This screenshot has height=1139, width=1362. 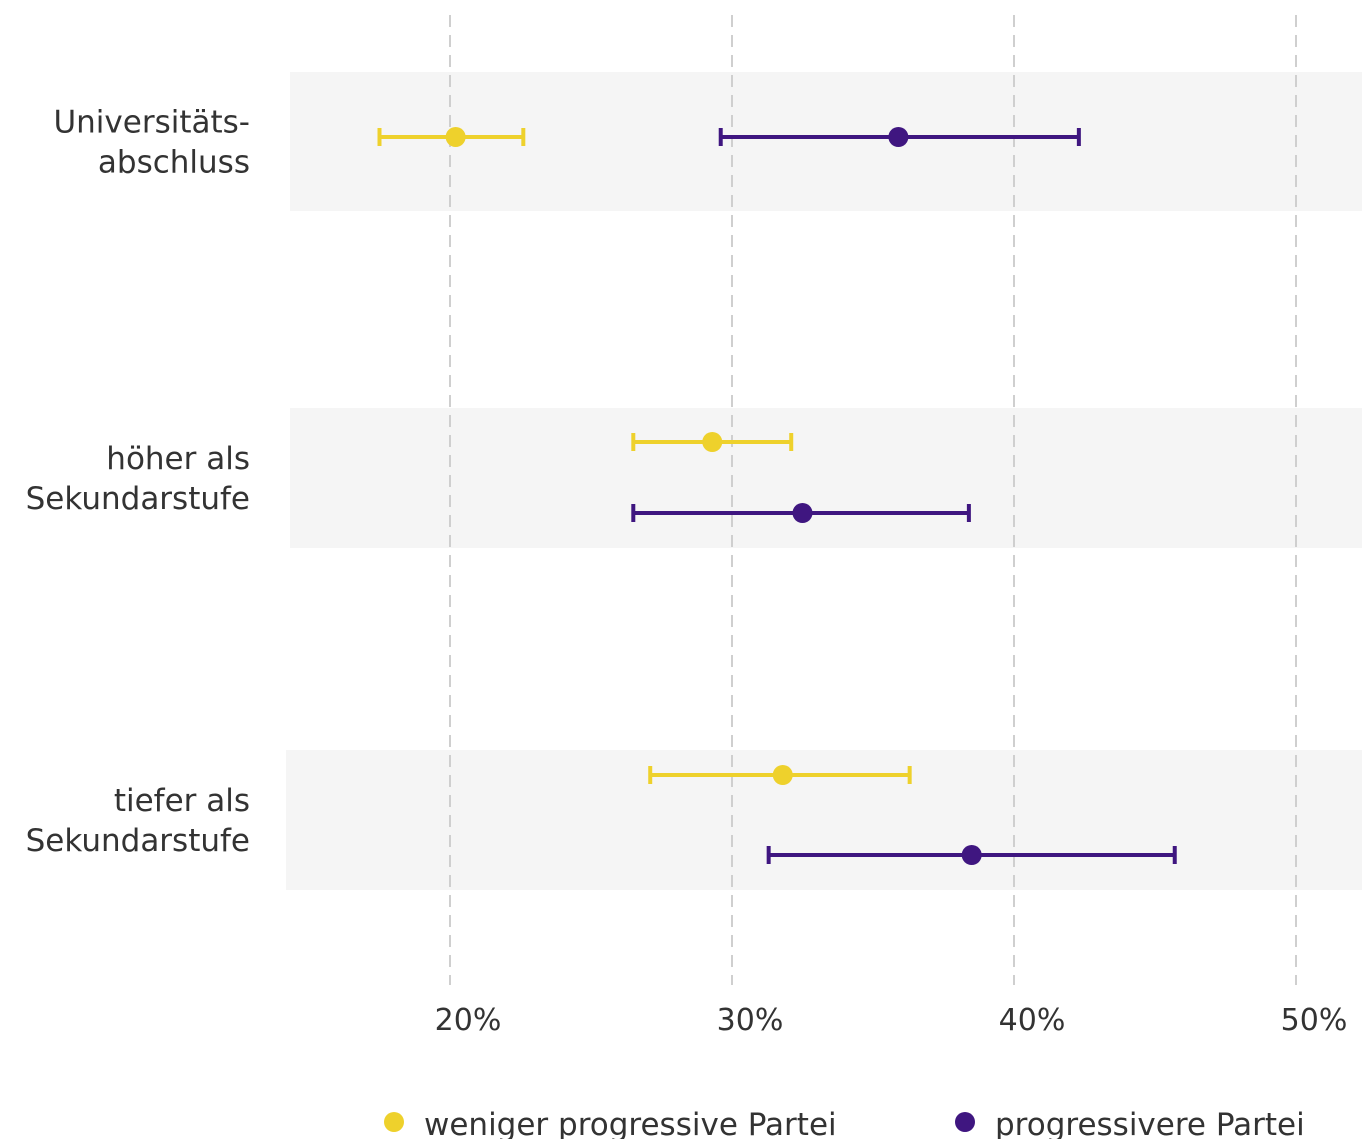 I want to click on x-tick-label: 50%, so click(x=1314, y=1020).